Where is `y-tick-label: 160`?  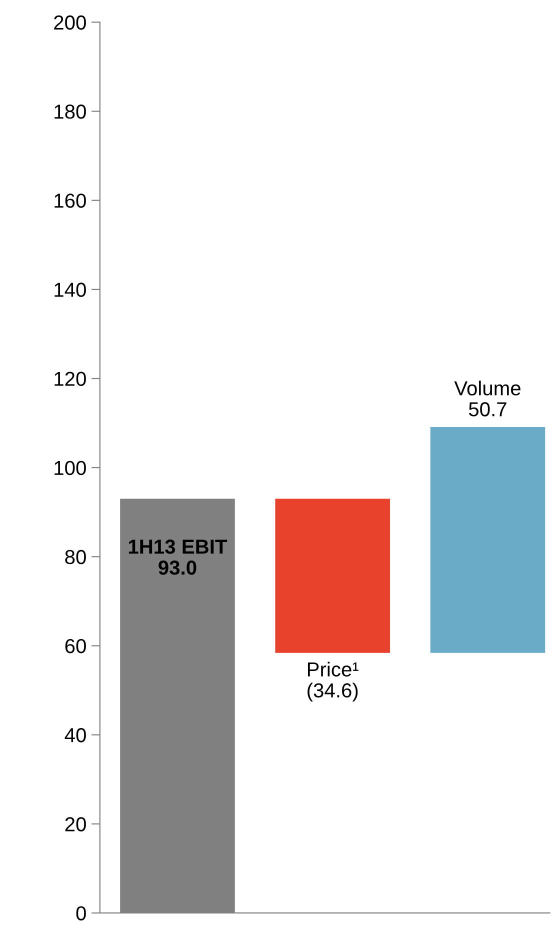
y-tick-label: 160 is located at coordinates (70, 201).